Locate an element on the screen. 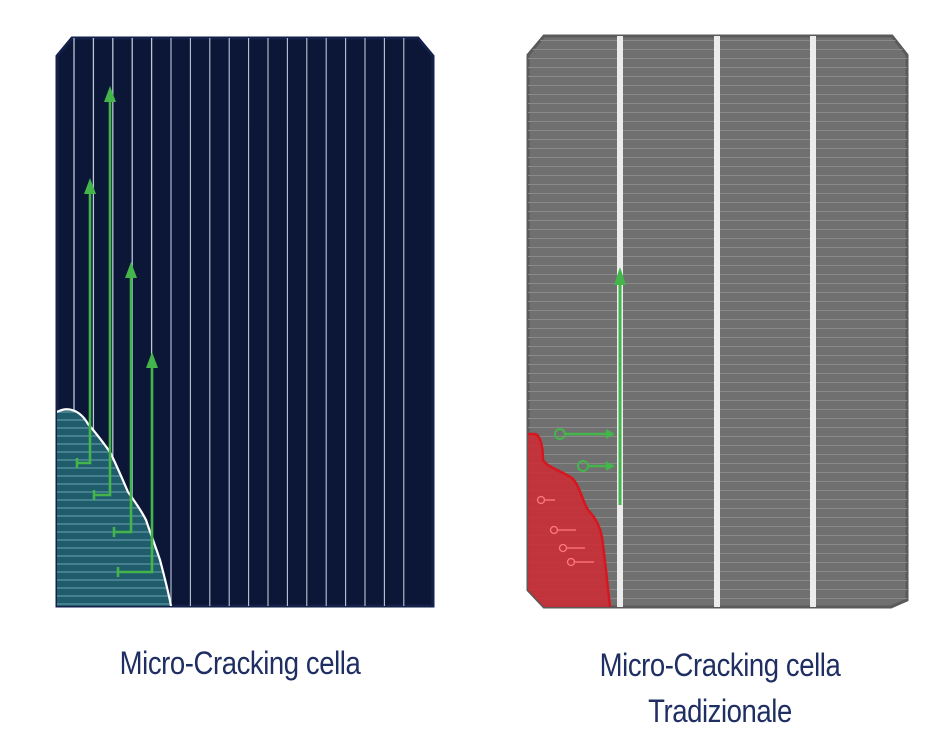 Image resolution: width=950 pixels, height=747 pixels. busbar-current-arrowhead is located at coordinates (620, 276).